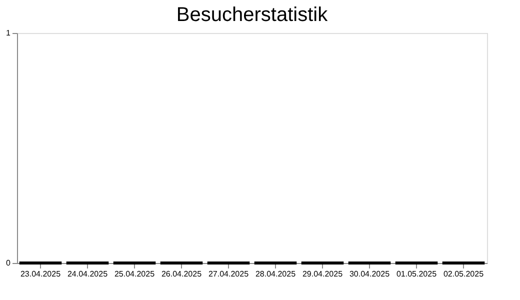 The width and height of the screenshot is (520, 300). What do you see at coordinates (9, 33) in the screenshot?
I see `y-tick-label: 1` at bounding box center [9, 33].